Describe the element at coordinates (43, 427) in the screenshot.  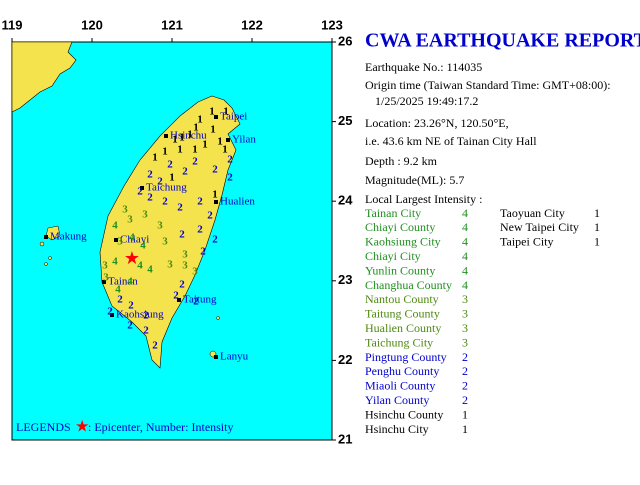
I see `legend-label: LEGENDS` at that location.